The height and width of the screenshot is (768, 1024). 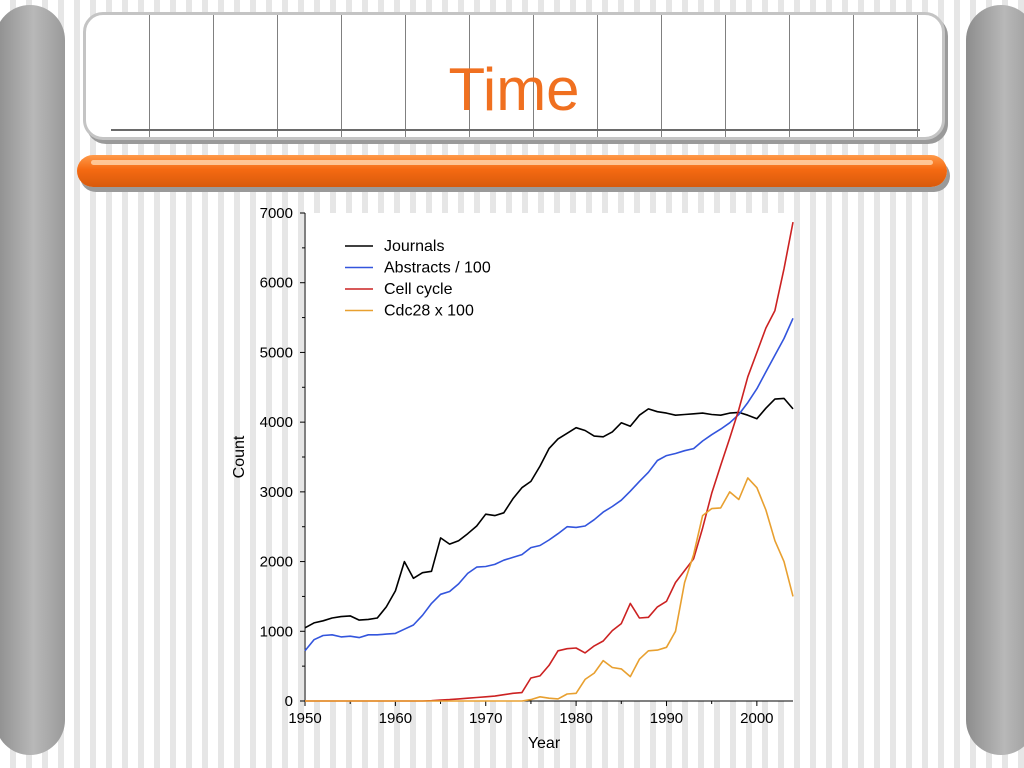 What do you see at coordinates (995, 380) in the screenshot?
I see `right-side-pill` at bounding box center [995, 380].